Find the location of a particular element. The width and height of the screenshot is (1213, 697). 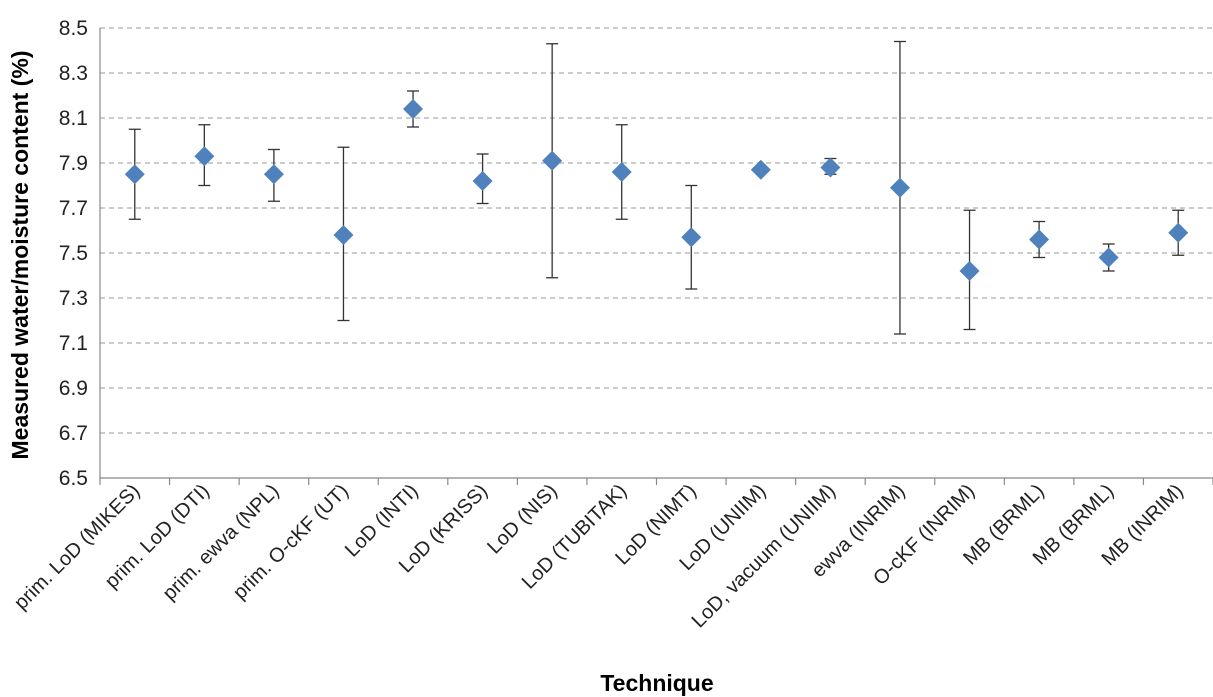

x-tick-label: prim. LoD (MIKES) is located at coordinates (77, 547).